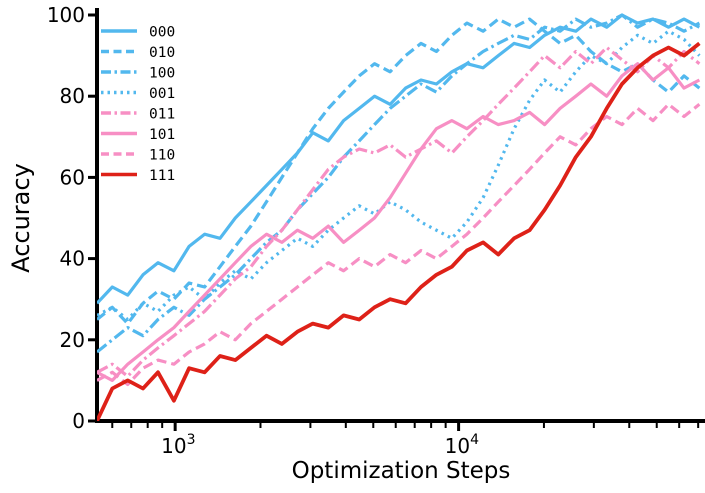  What do you see at coordinates (66, 15) in the screenshot?
I see `y-tick-label: 100` at bounding box center [66, 15].